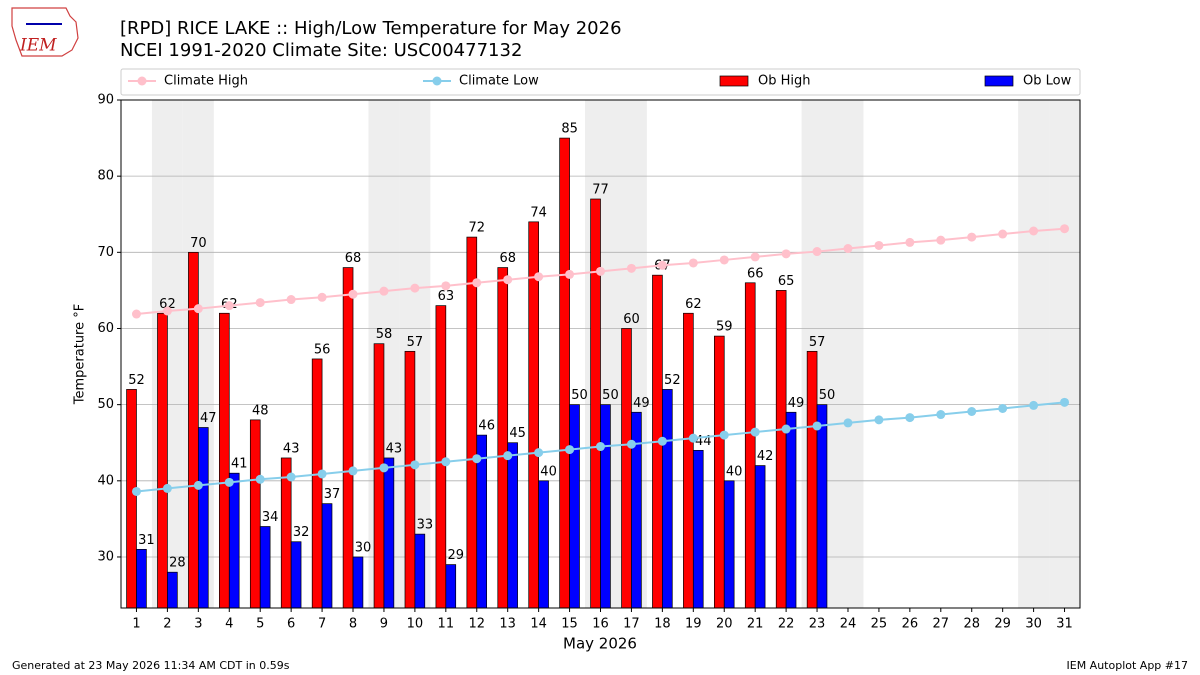  Describe the element at coordinates (693, 624) in the screenshot. I see `x-tick-label: 19` at that location.